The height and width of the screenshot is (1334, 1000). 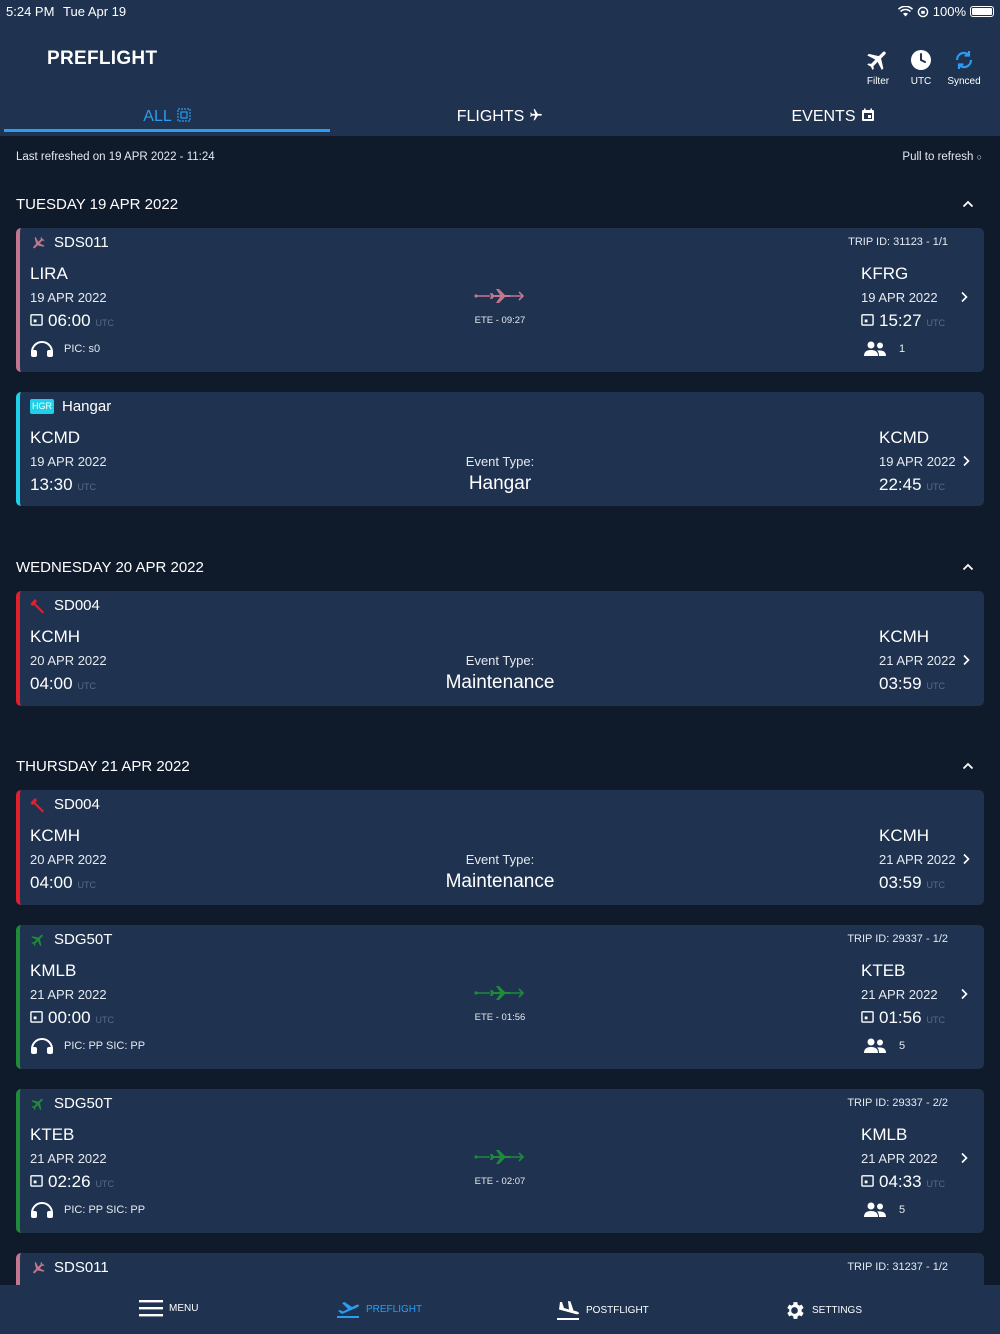 What do you see at coordinates (394, 1309) in the screenshot?
I see `nav-preflight-label: PREFLIGHT` at bounding box center [394, 1309].